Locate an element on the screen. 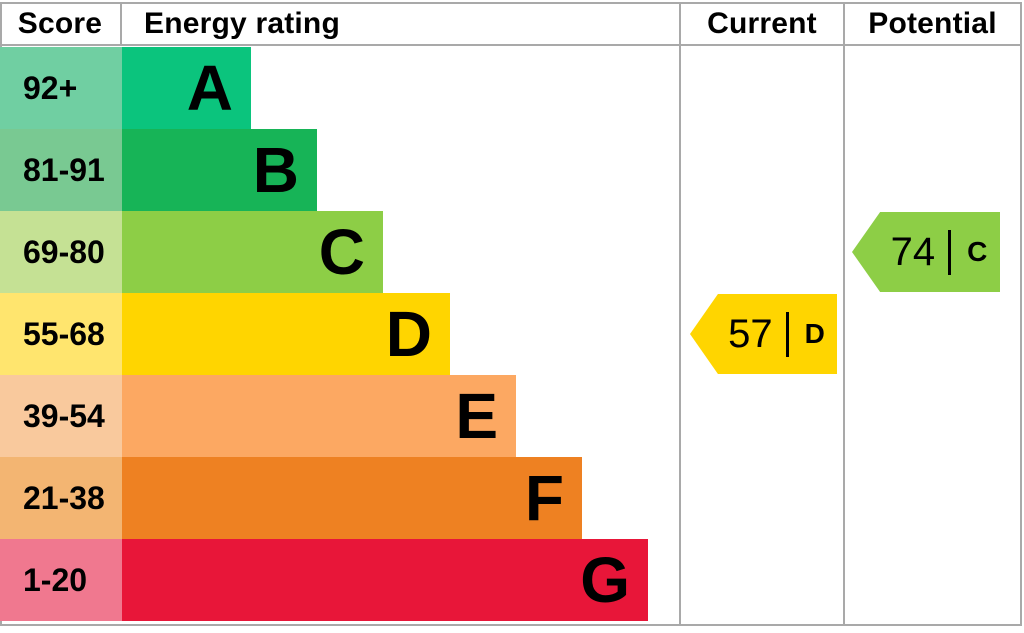  band-row: 21-38 F is located at coordinates (511, 498).